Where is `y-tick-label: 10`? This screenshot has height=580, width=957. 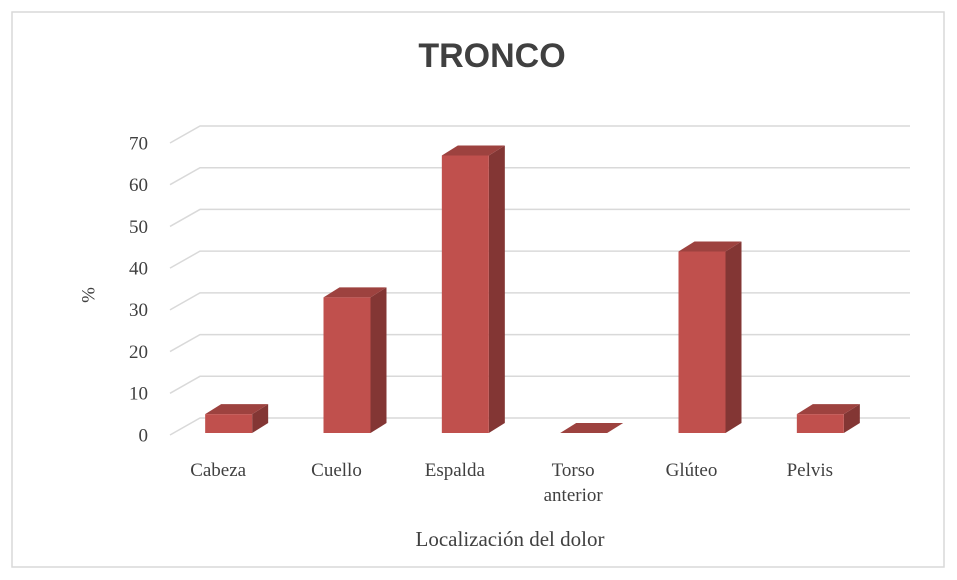 y-tick-label: 10 is located at coordinates (138, 394).